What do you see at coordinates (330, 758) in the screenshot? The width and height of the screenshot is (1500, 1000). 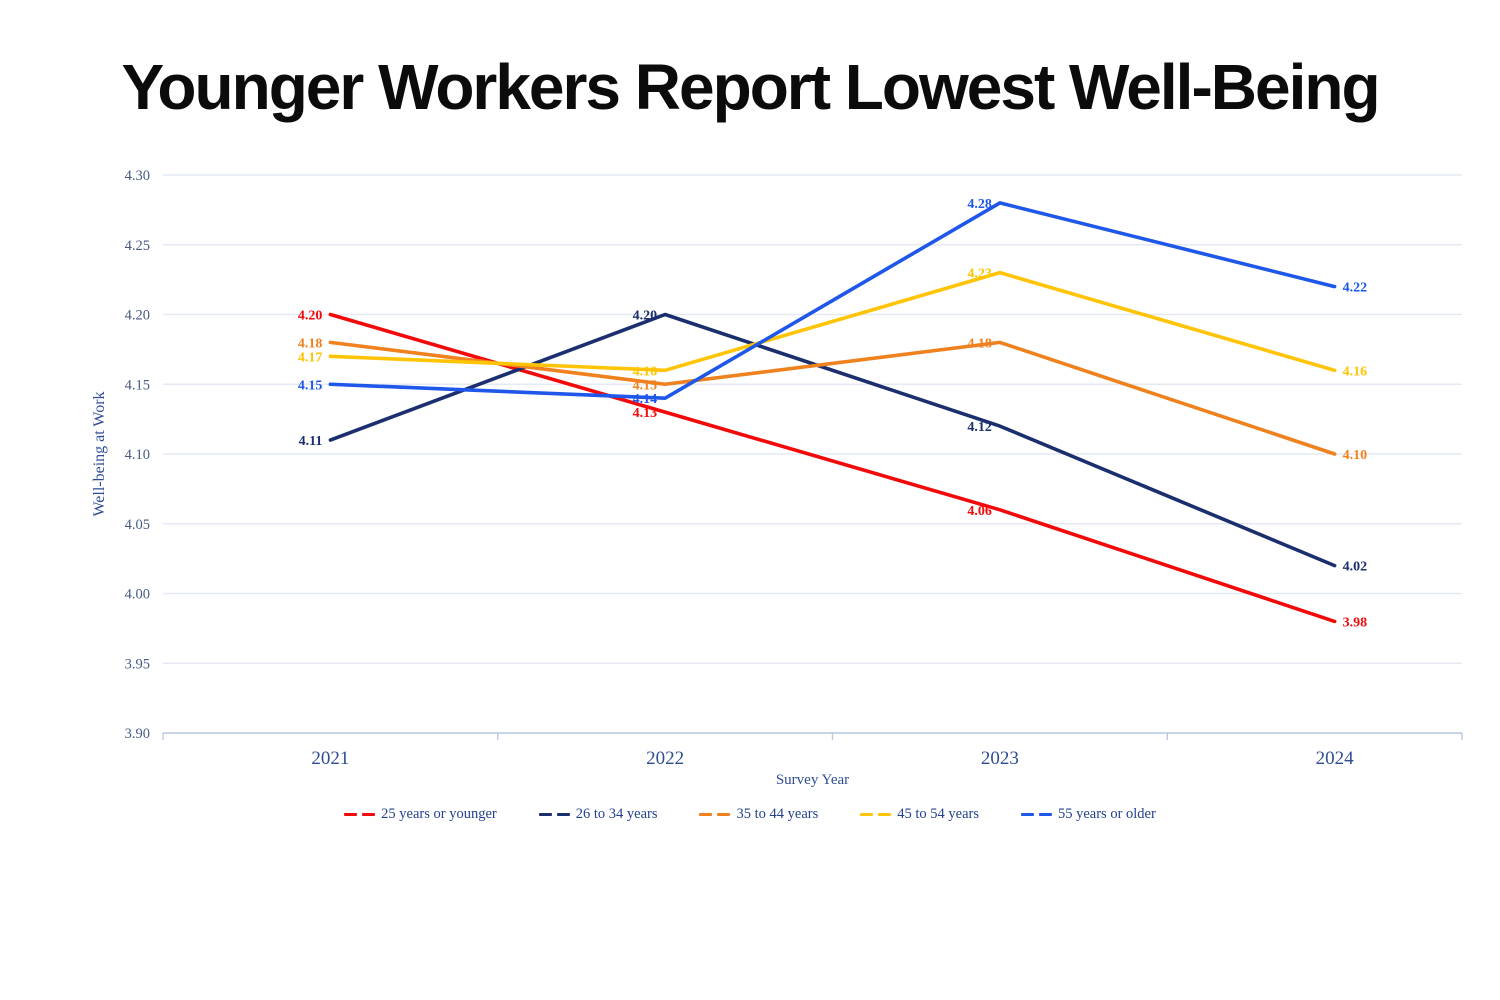 I see `x-tick-label: 2021` at bounding box center [330, 758].